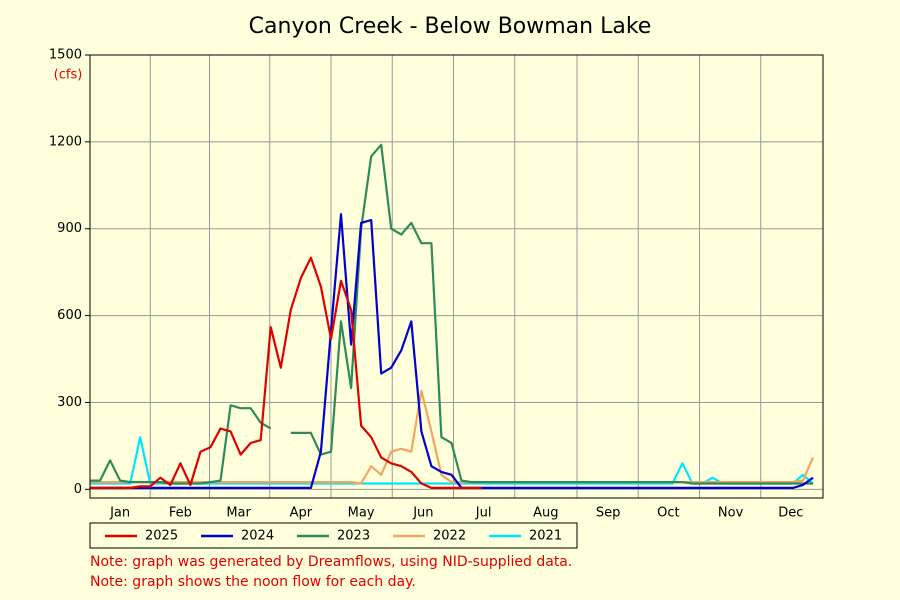 Image resolution: width=900 pixels, height=600 pixels. Describe the element at coordinates (790, 513) in the screenshot. I see `x-tick-label: Dec` at that location.